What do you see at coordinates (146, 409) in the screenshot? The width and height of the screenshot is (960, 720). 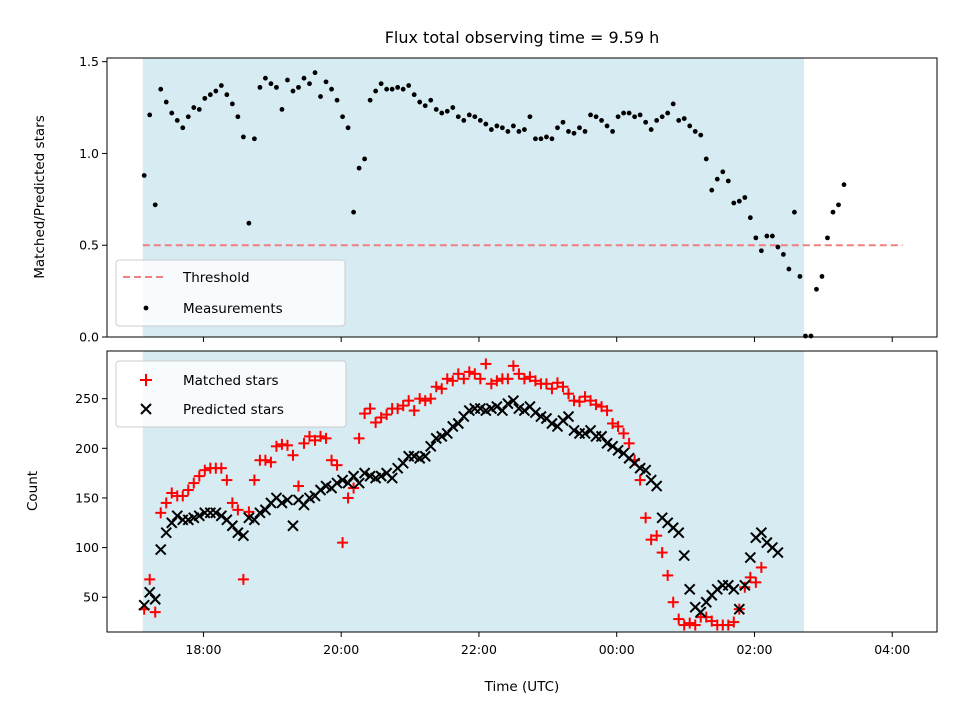 I see `legend-predicted-swatch` at bounding box center [146, 409].